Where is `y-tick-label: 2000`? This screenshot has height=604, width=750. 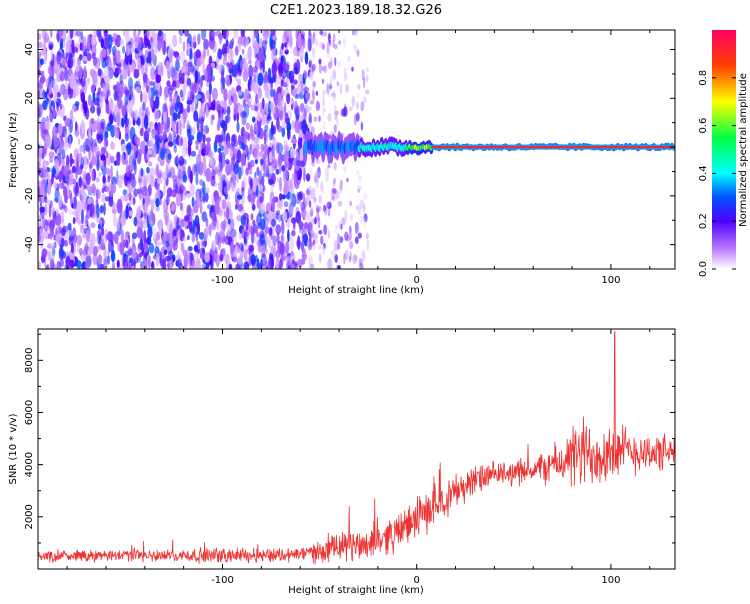 y-tick-label: 2000 is located at coordinates (29, 516).